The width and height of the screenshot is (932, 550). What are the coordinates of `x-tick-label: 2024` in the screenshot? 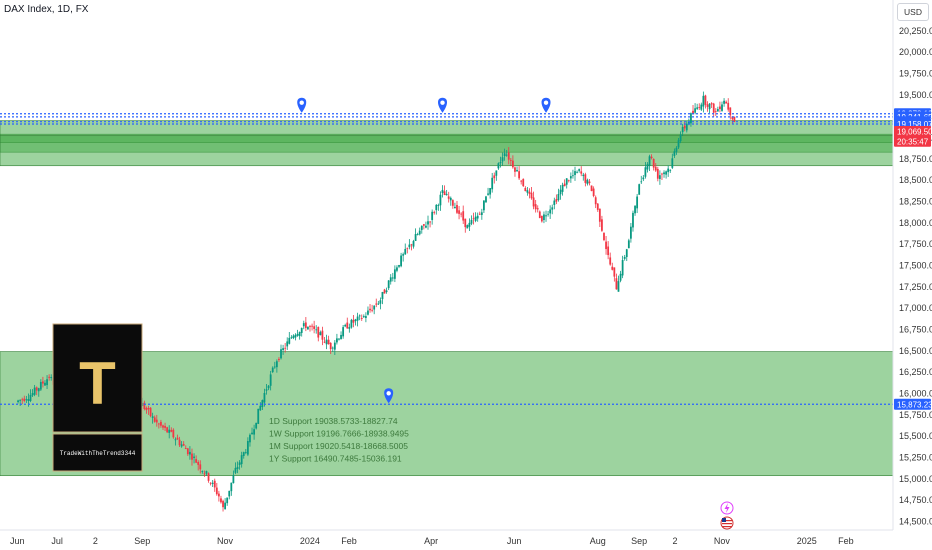 It's located at (310, 541).